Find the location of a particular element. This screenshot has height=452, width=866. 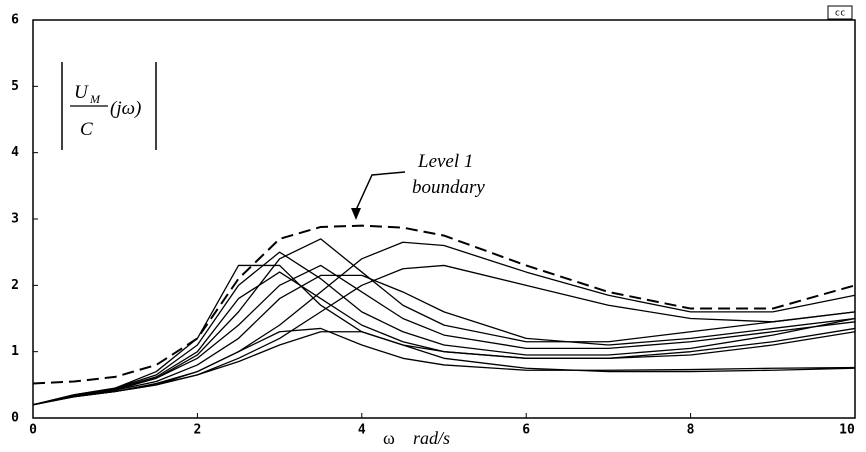

y-axis-label: U M C (jω) is located at coordinates (109, 106).